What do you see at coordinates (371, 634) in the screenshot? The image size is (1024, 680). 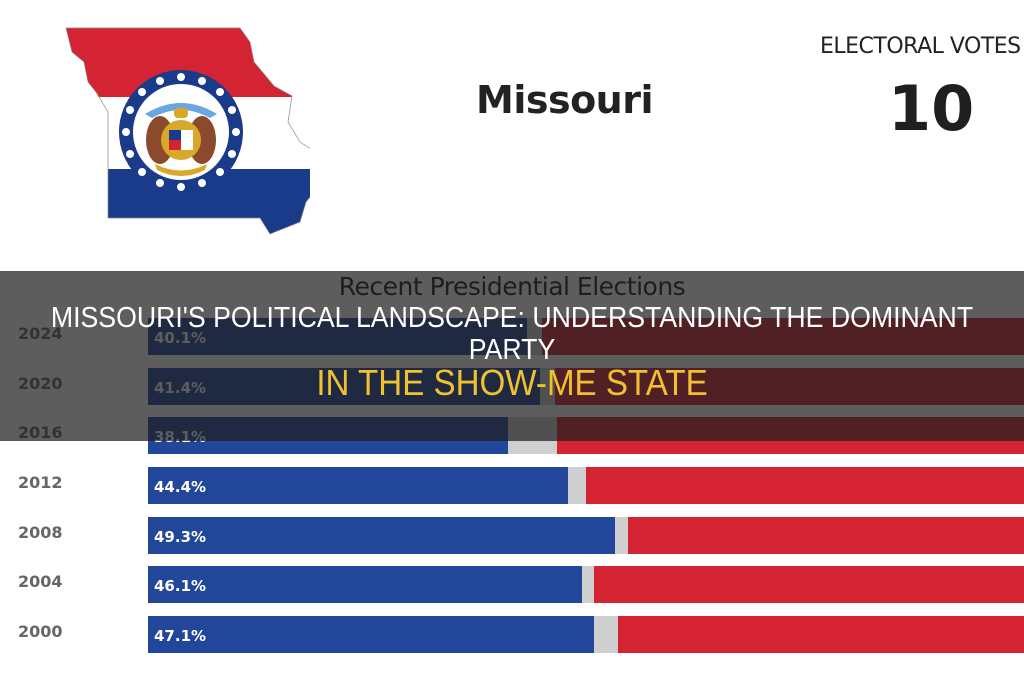 I see `dem-bar: 47.1%` at bounding box center [371, 634].